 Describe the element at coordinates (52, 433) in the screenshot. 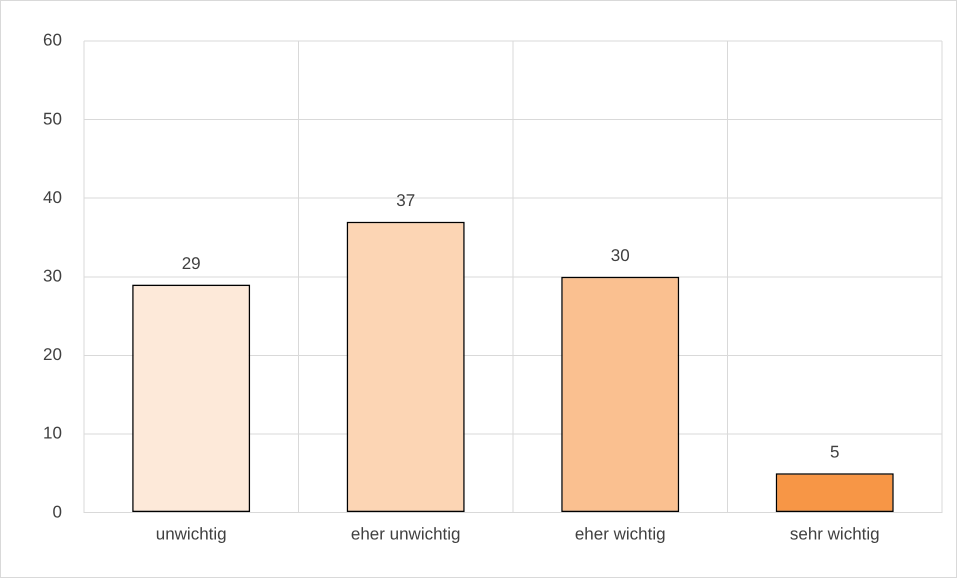

I see `y-tick-label: 10` at that location.